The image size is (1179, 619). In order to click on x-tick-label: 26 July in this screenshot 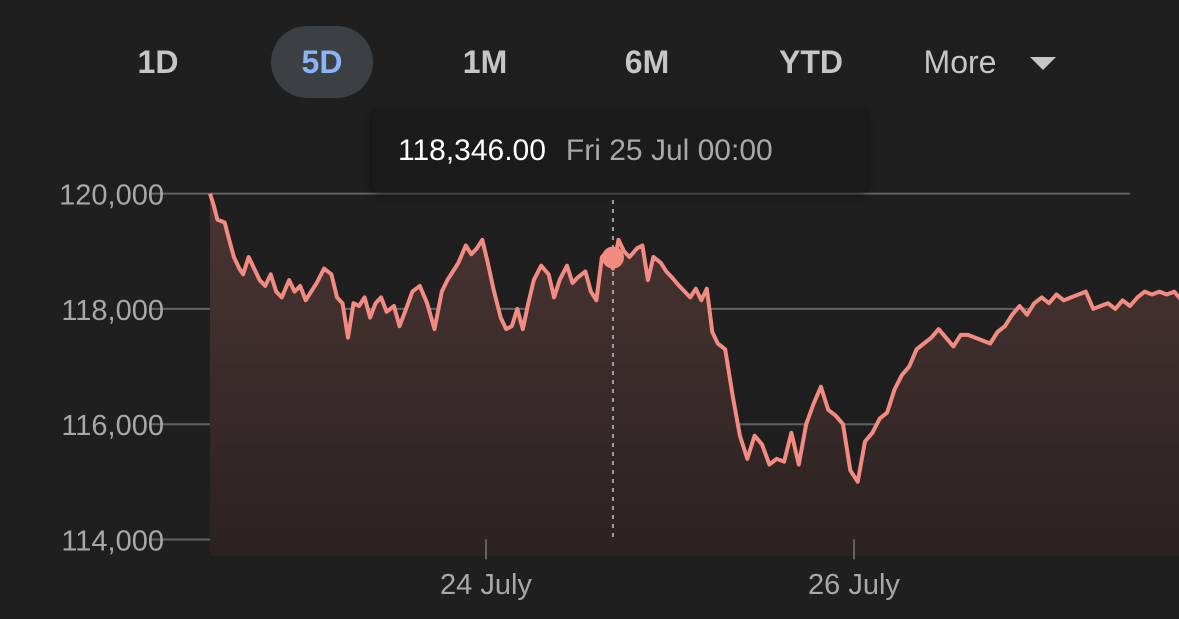, I will do `click(854, 585)`.